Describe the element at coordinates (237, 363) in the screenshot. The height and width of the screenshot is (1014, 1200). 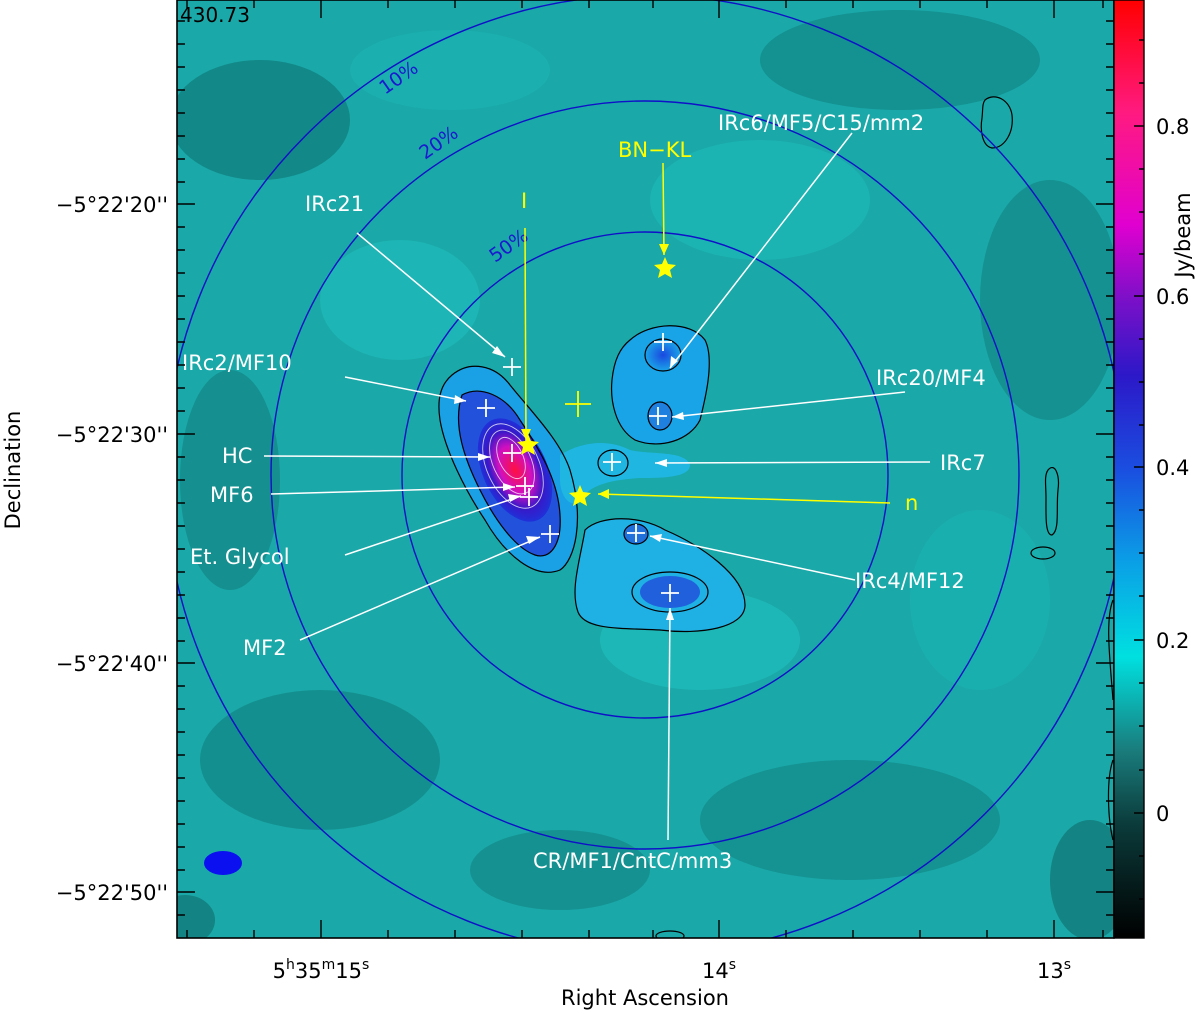
I see `label-irc2-mf10: IRc2/MF10` at that location.